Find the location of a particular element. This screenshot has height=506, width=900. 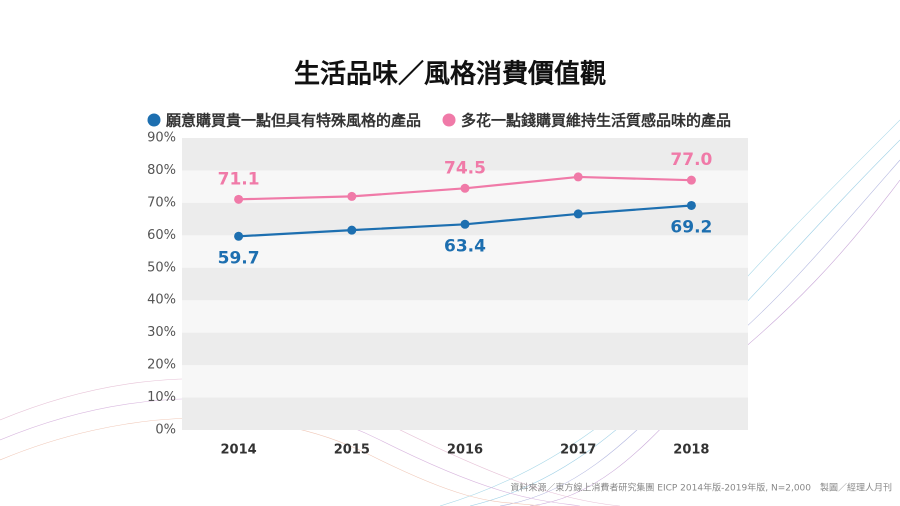

y-tick-label: 80% is located at coordinates (161, 170).